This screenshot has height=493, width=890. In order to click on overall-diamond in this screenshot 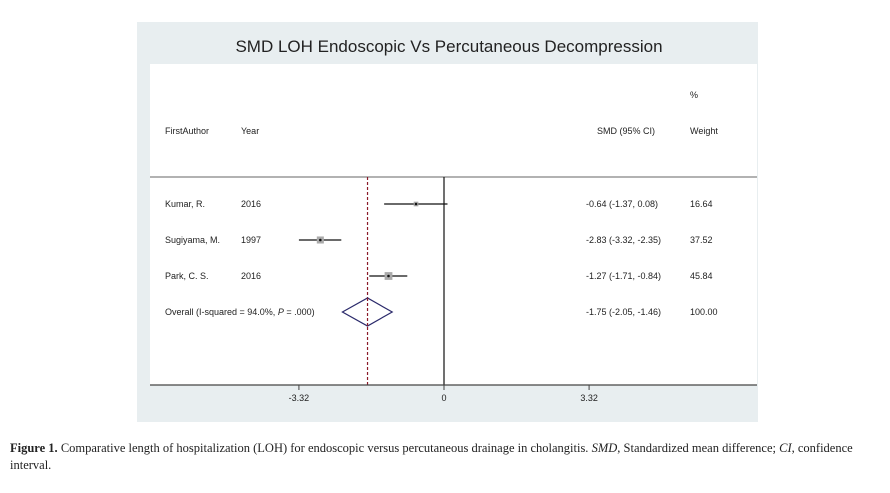, I will do `click(367, 312)`.